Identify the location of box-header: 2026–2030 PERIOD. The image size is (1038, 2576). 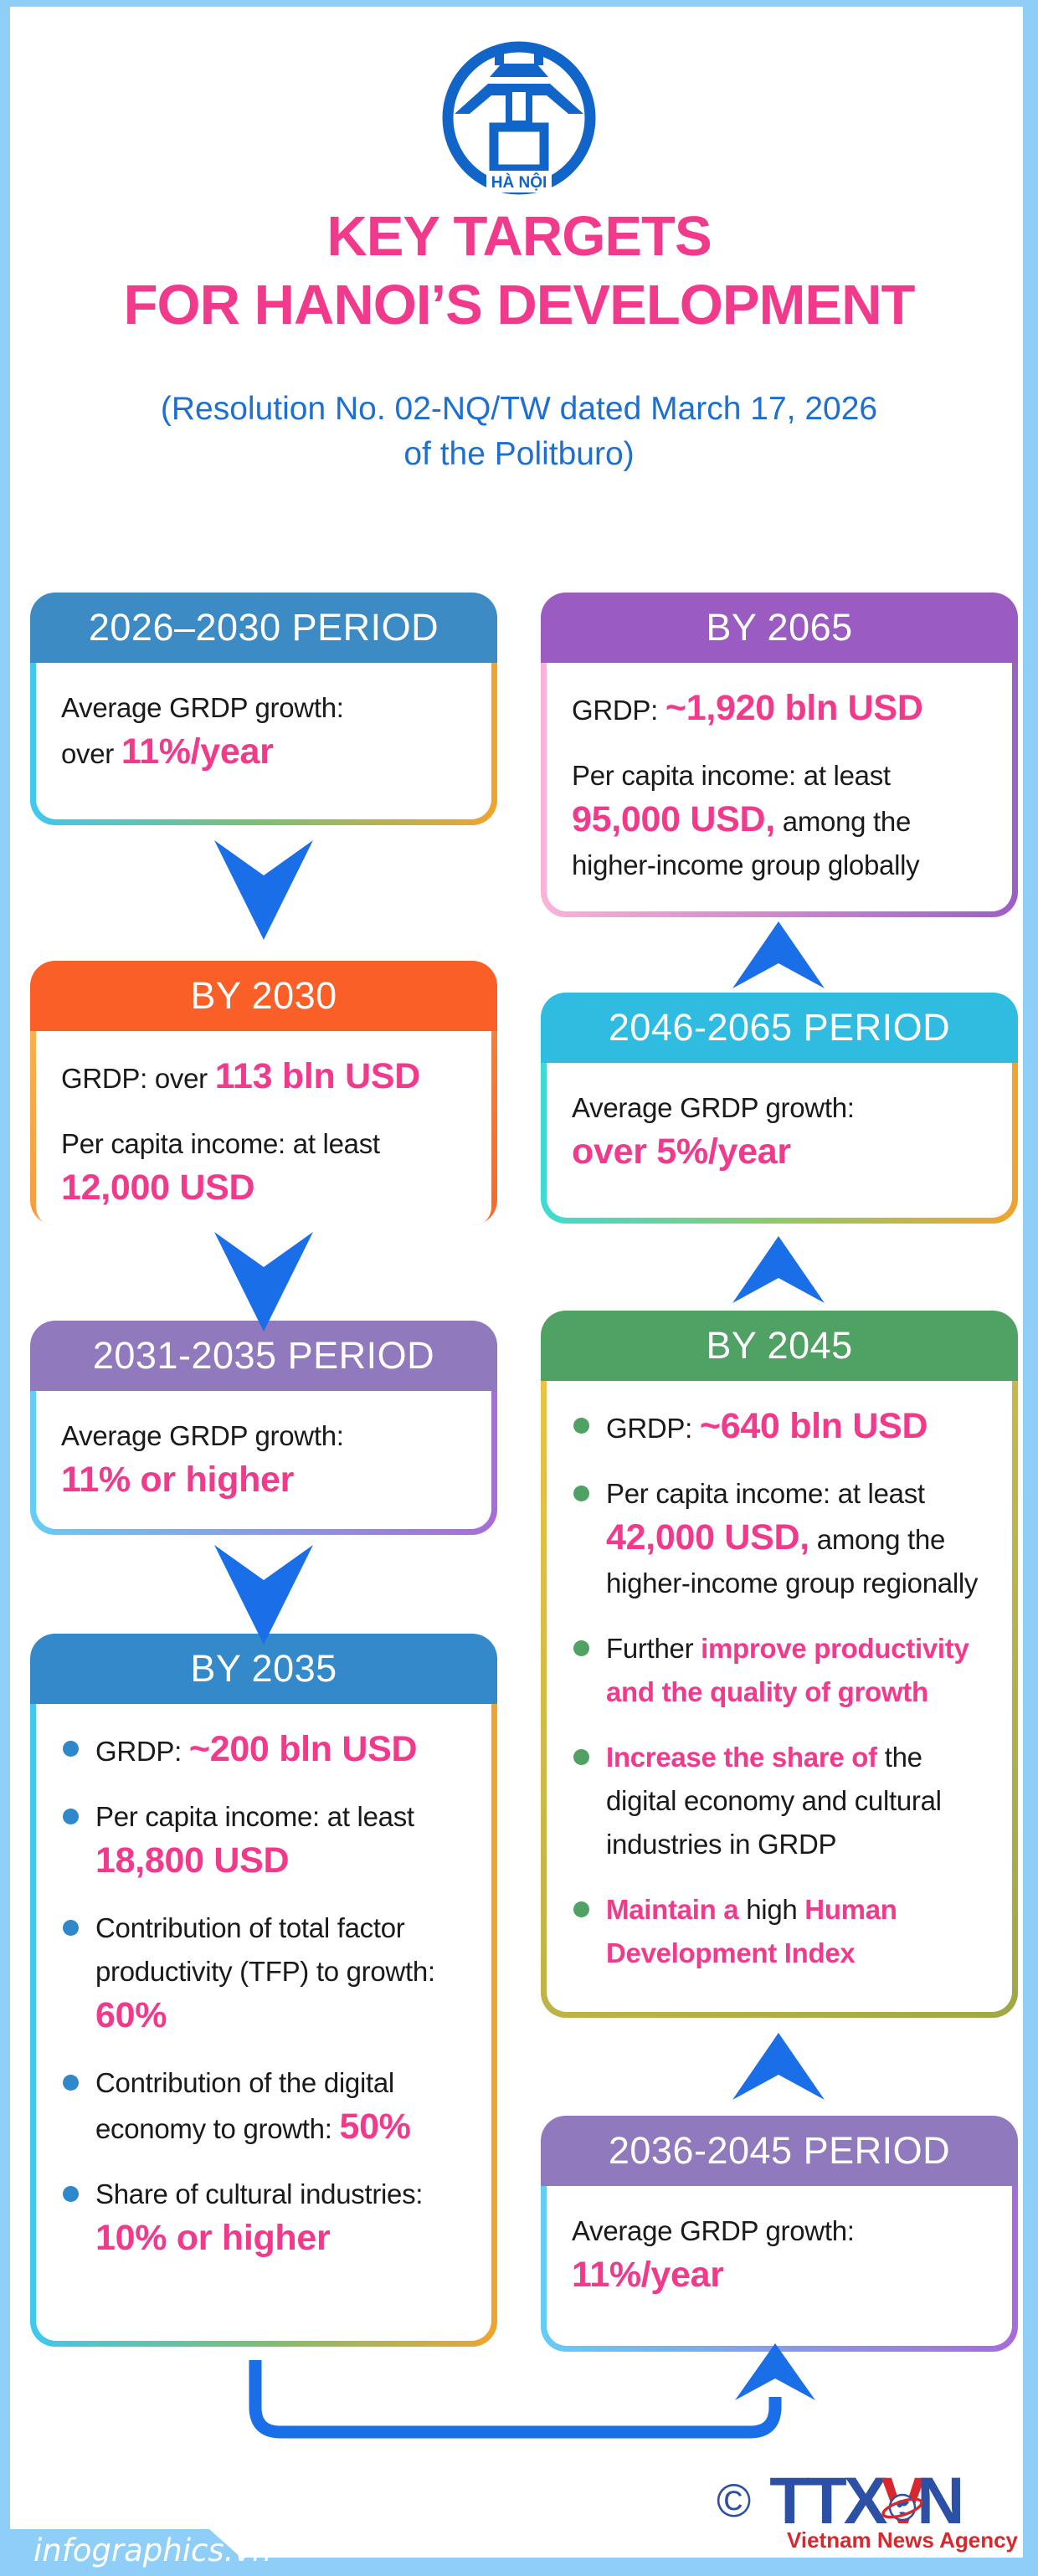
(263, 628).